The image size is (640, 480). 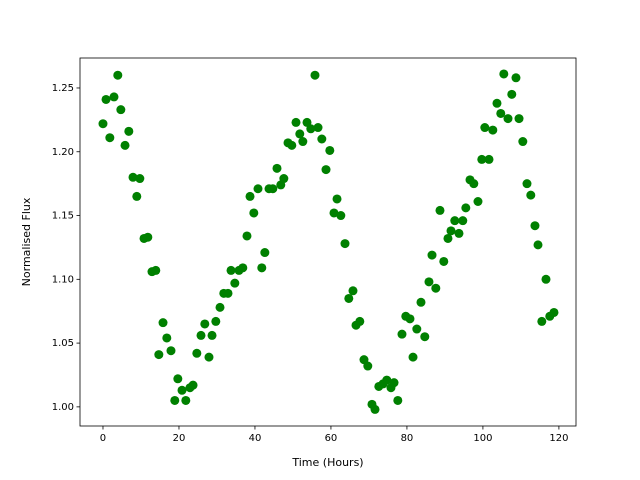 What do you see at coordinates (26, 241) in the screenshot?
I see `y-axis-label: Normalised Flux` at bounding box center [26, 241].